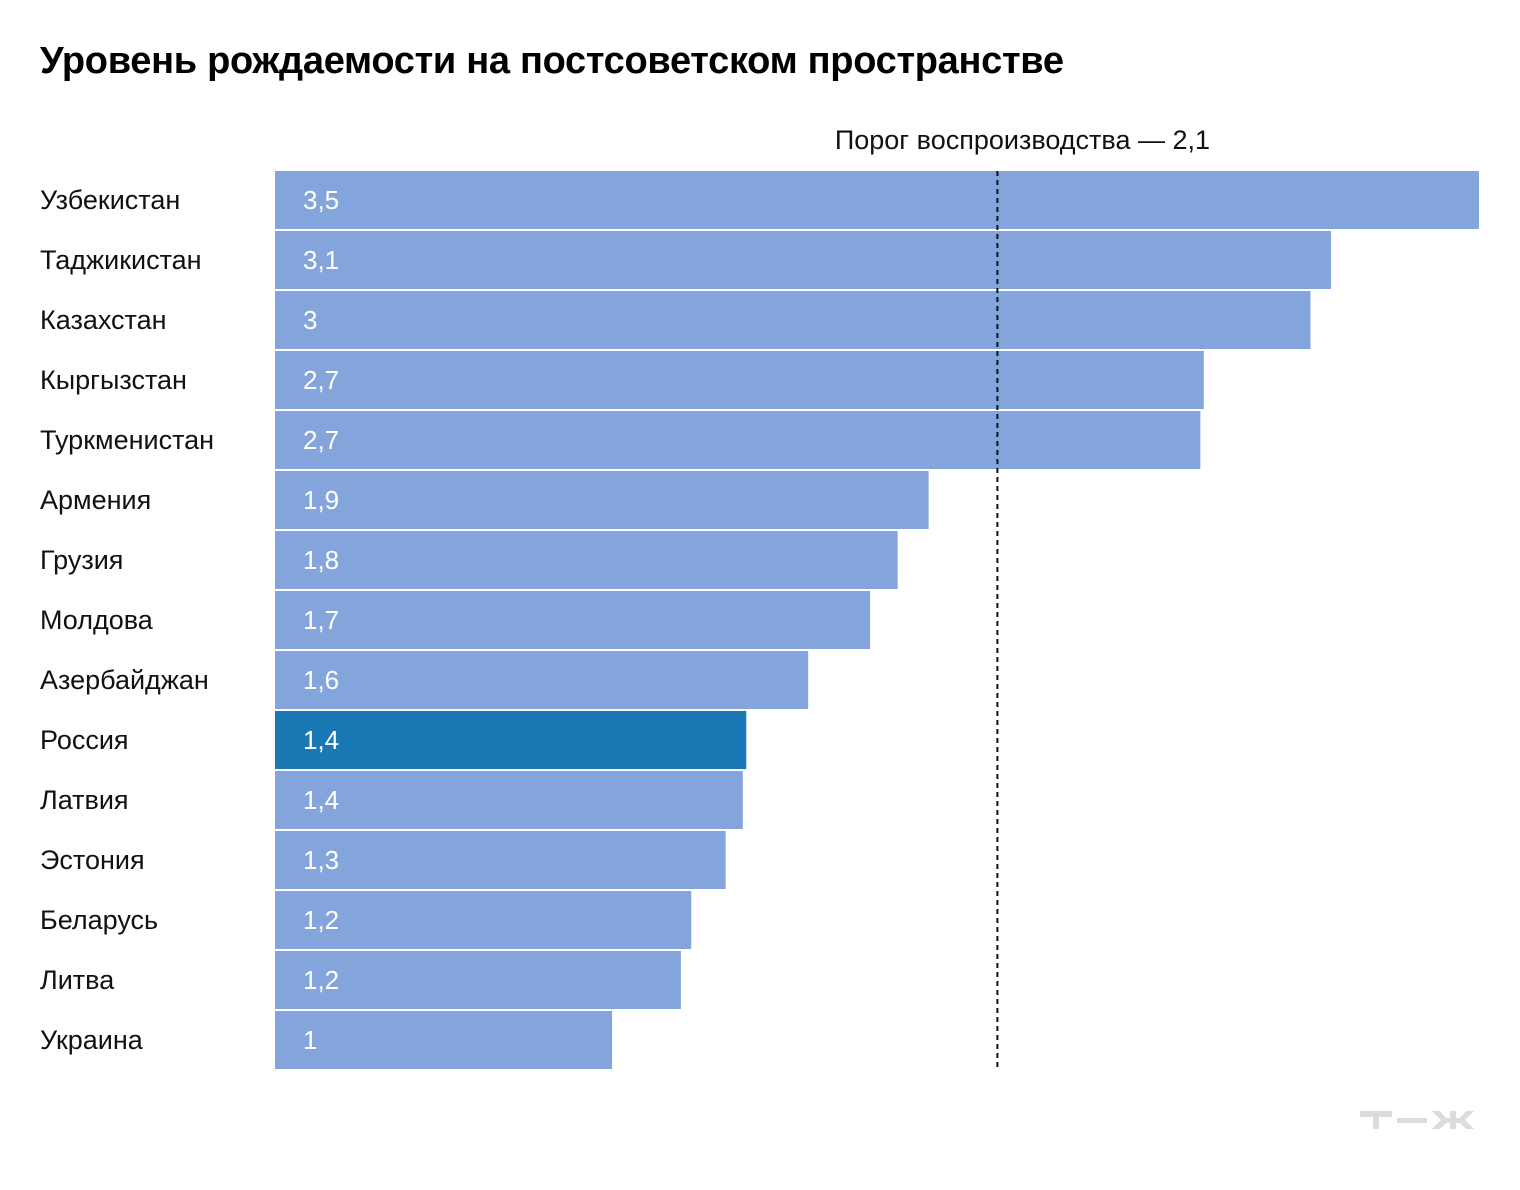  What do you see at coordinates (1022, 140) in the screenshot?
I see `threshold-label: Порог воспроизводства — 2,1` at bounding box center [1022, 140].